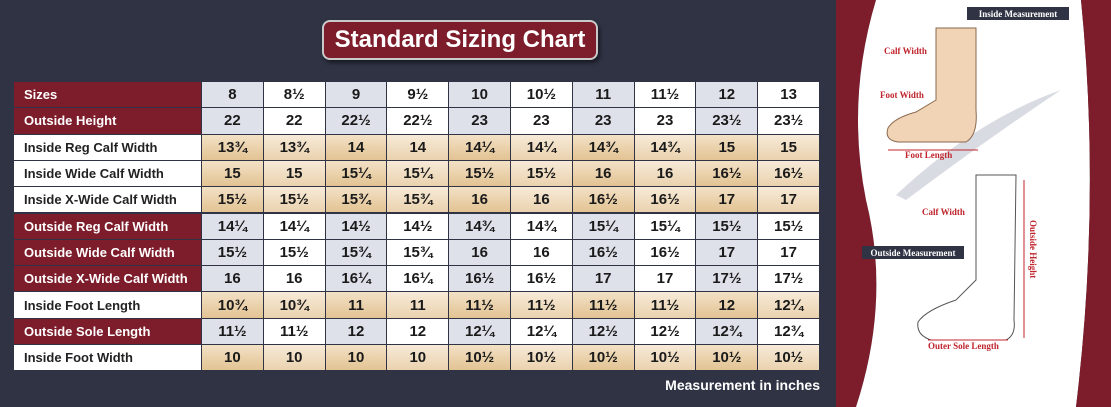 This screenshot has height=407, width=1111. What do you see at coordinates (356, 147) in the screenshot?
I see `table-cell: 14` at bounding box center [356, 147].